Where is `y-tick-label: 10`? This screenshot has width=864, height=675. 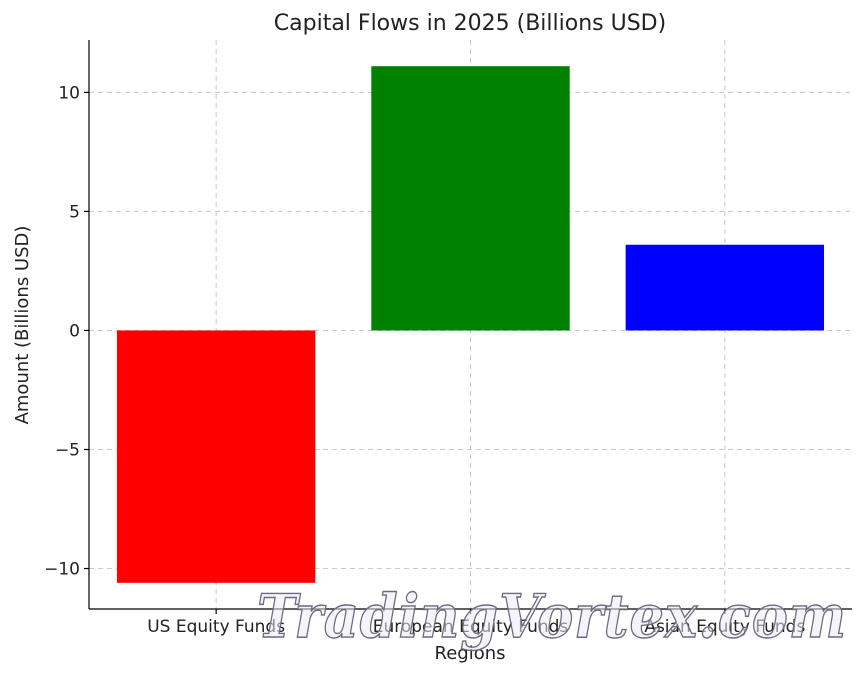
y-tick-label: 10 is located at coordinates (69, 93).